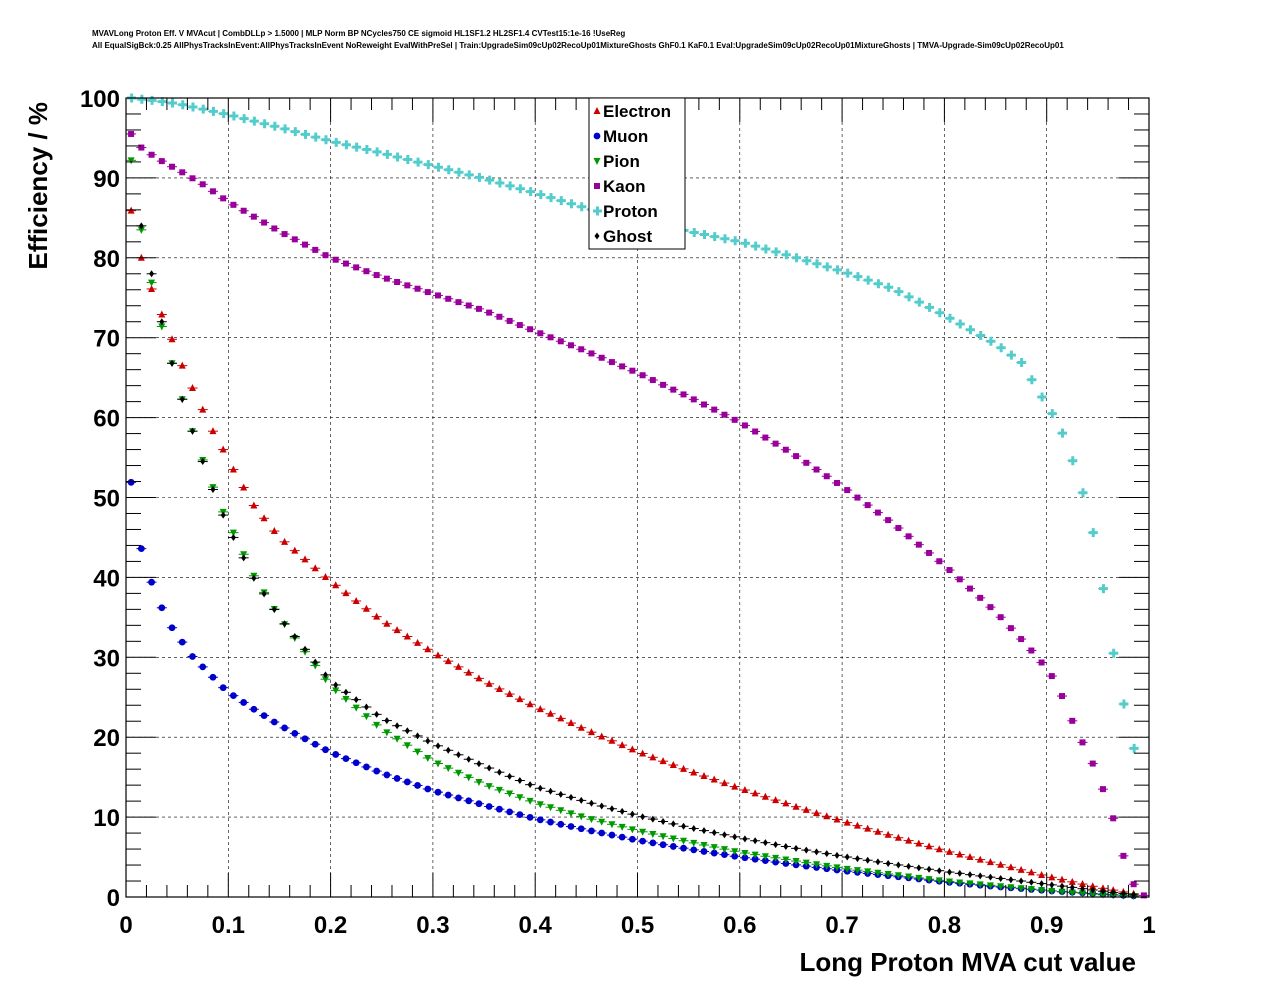 The image size is (1276, 996). Describe the element at coordinates (597, 211) in the screenshot. I see `legend-marker-proton` at that location.